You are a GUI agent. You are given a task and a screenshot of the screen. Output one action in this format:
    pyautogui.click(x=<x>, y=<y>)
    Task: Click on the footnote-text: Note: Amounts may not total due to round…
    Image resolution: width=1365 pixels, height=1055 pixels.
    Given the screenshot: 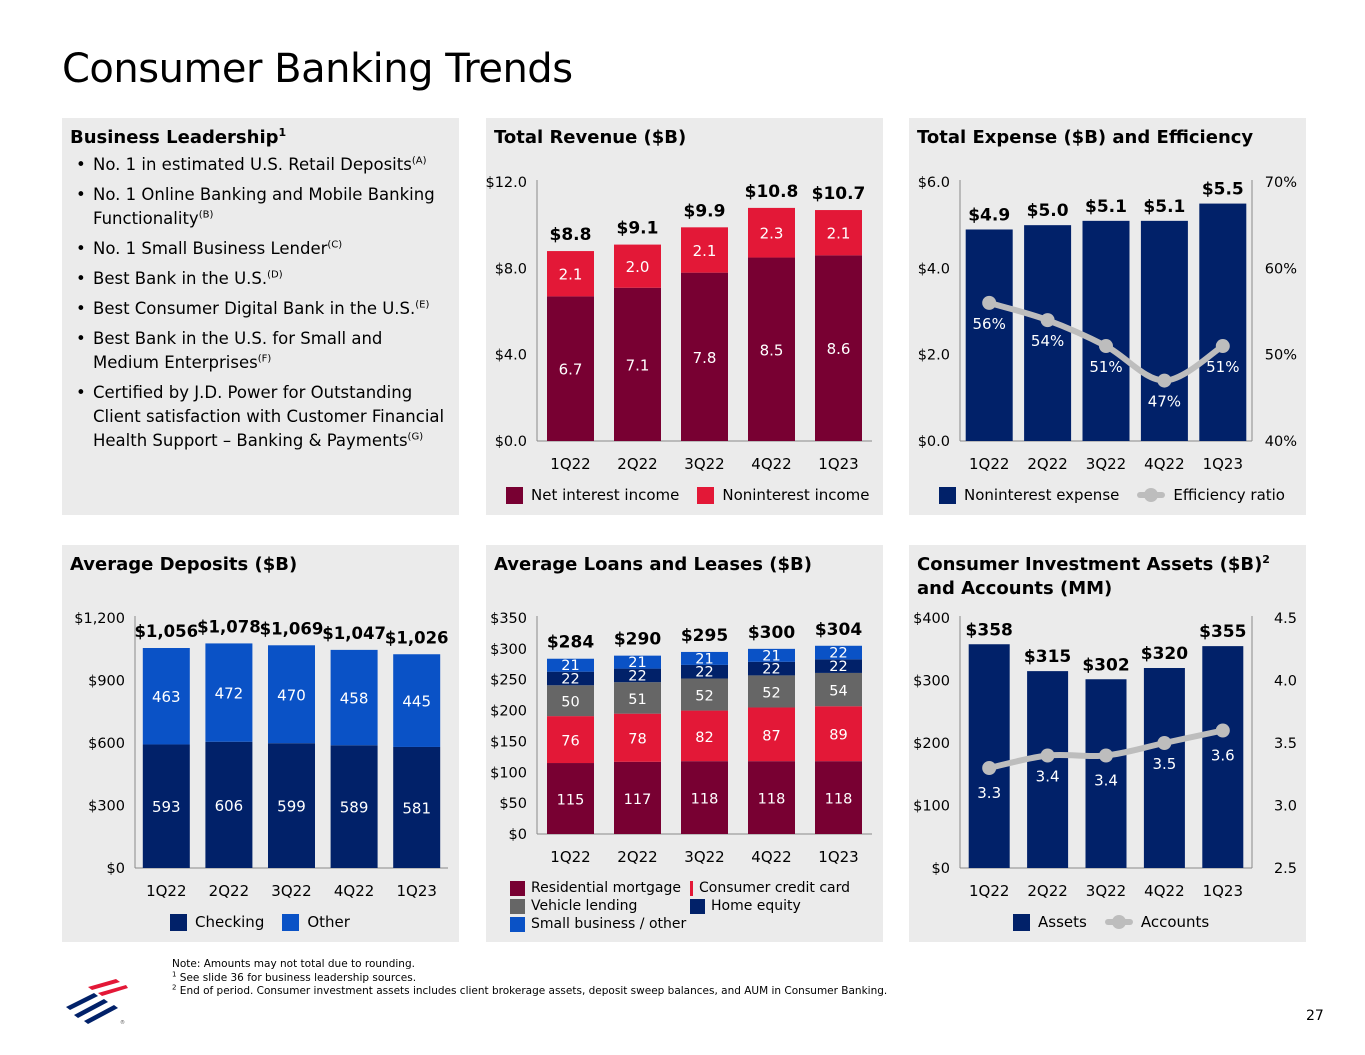 What is the action you would take?
    pyautogui.click(x=293, y=964)
    